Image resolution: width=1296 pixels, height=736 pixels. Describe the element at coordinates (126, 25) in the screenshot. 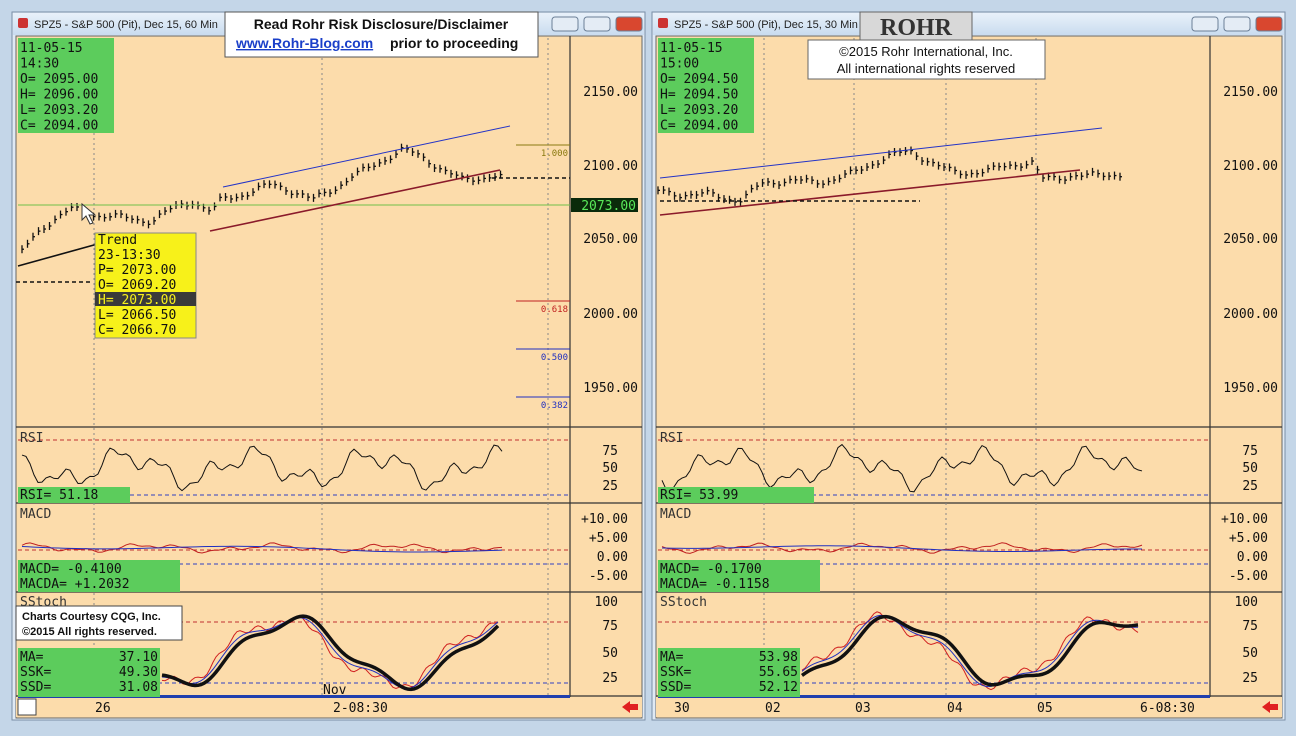

I see `window-title: SPZ5 - S&P 500 (Pit), Dec 15, 60 Min` at that location.